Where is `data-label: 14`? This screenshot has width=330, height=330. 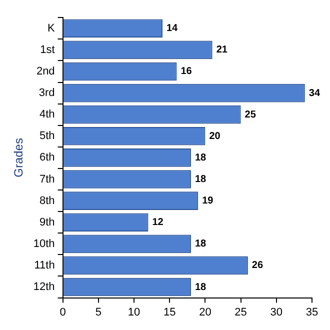 data-label: 14 is located at coordinates (172, 28).